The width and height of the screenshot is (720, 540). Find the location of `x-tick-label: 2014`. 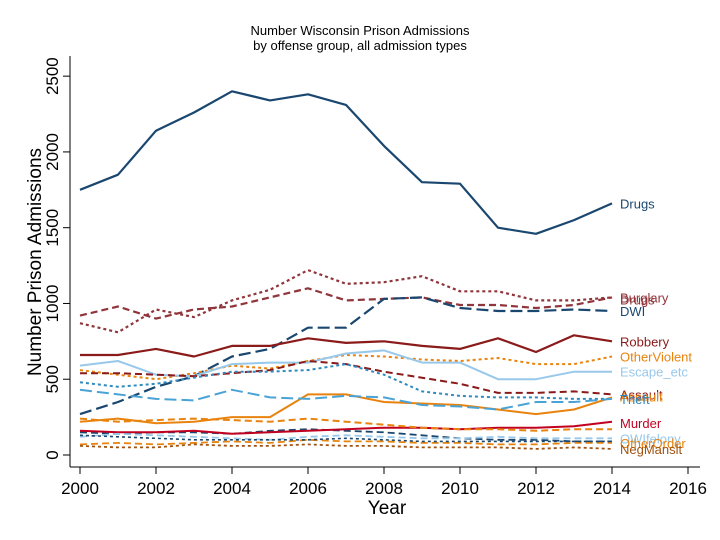

x-tick-label: 2014 is located at coordinates (612, 488).